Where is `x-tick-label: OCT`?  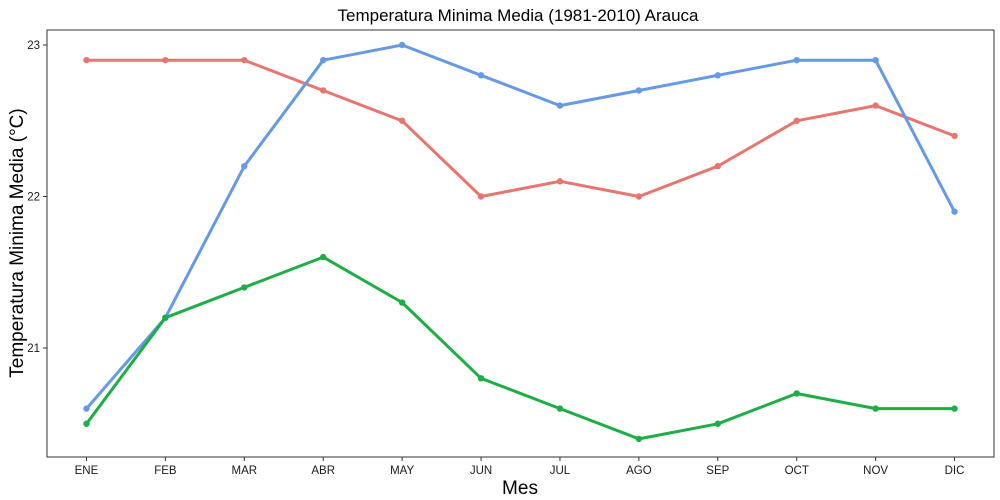 x-tick-label: OCT is located at coordinates (797, 471).